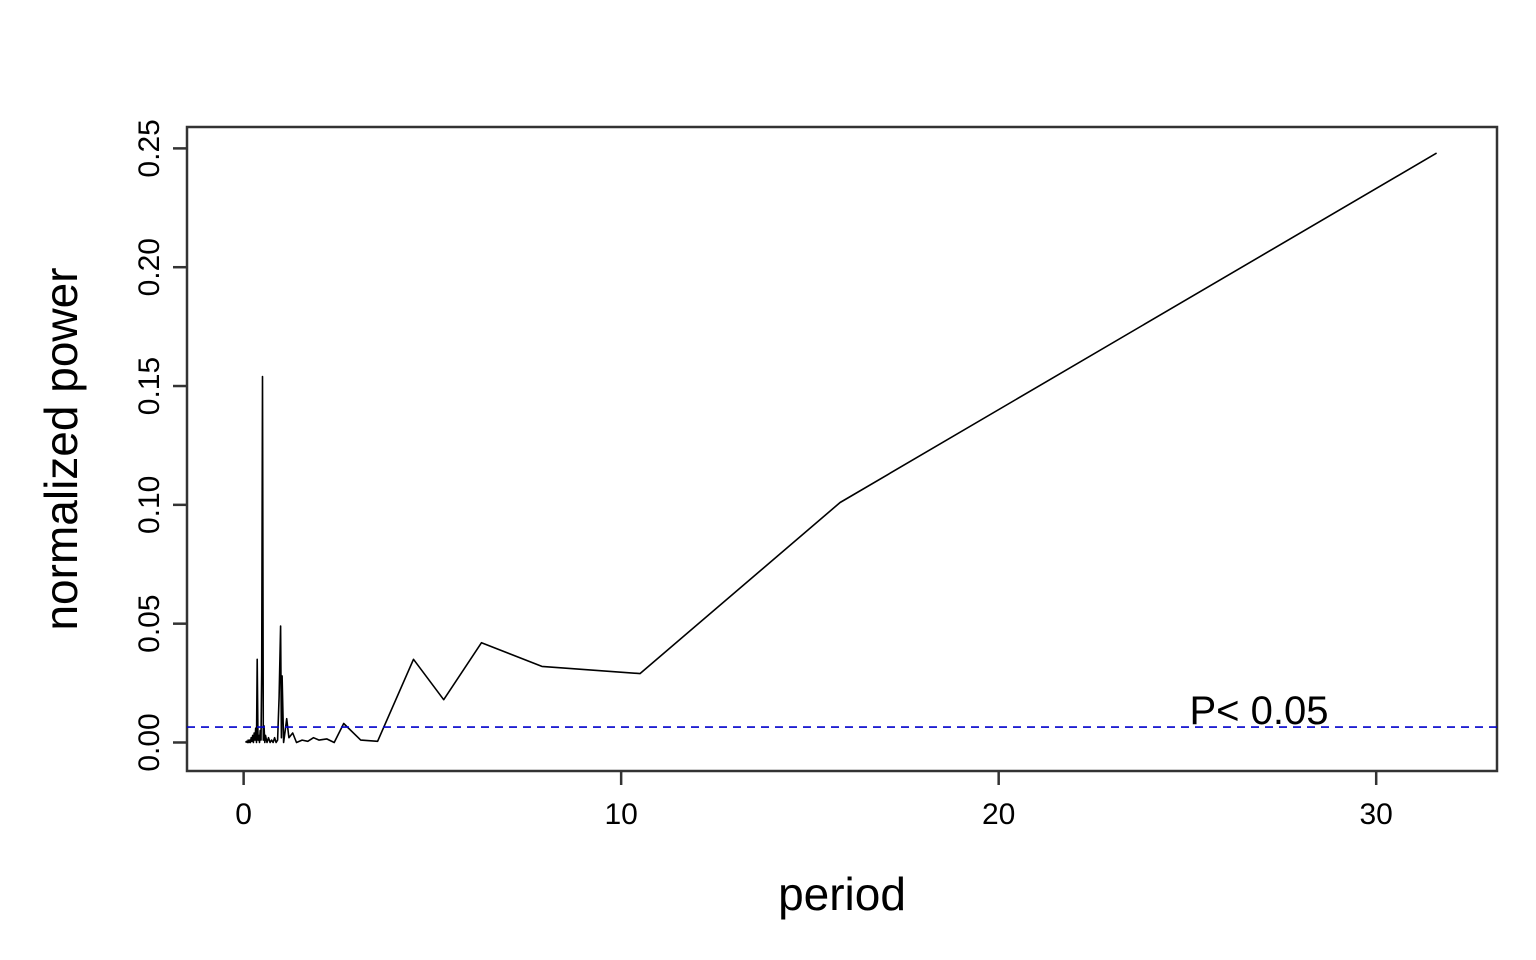 The width and height of the screenshot is (1536, 960). Describe the element at coordinates (814, 801) in the screenshot. I see `x-axis: 0 10 20 30` at that location.